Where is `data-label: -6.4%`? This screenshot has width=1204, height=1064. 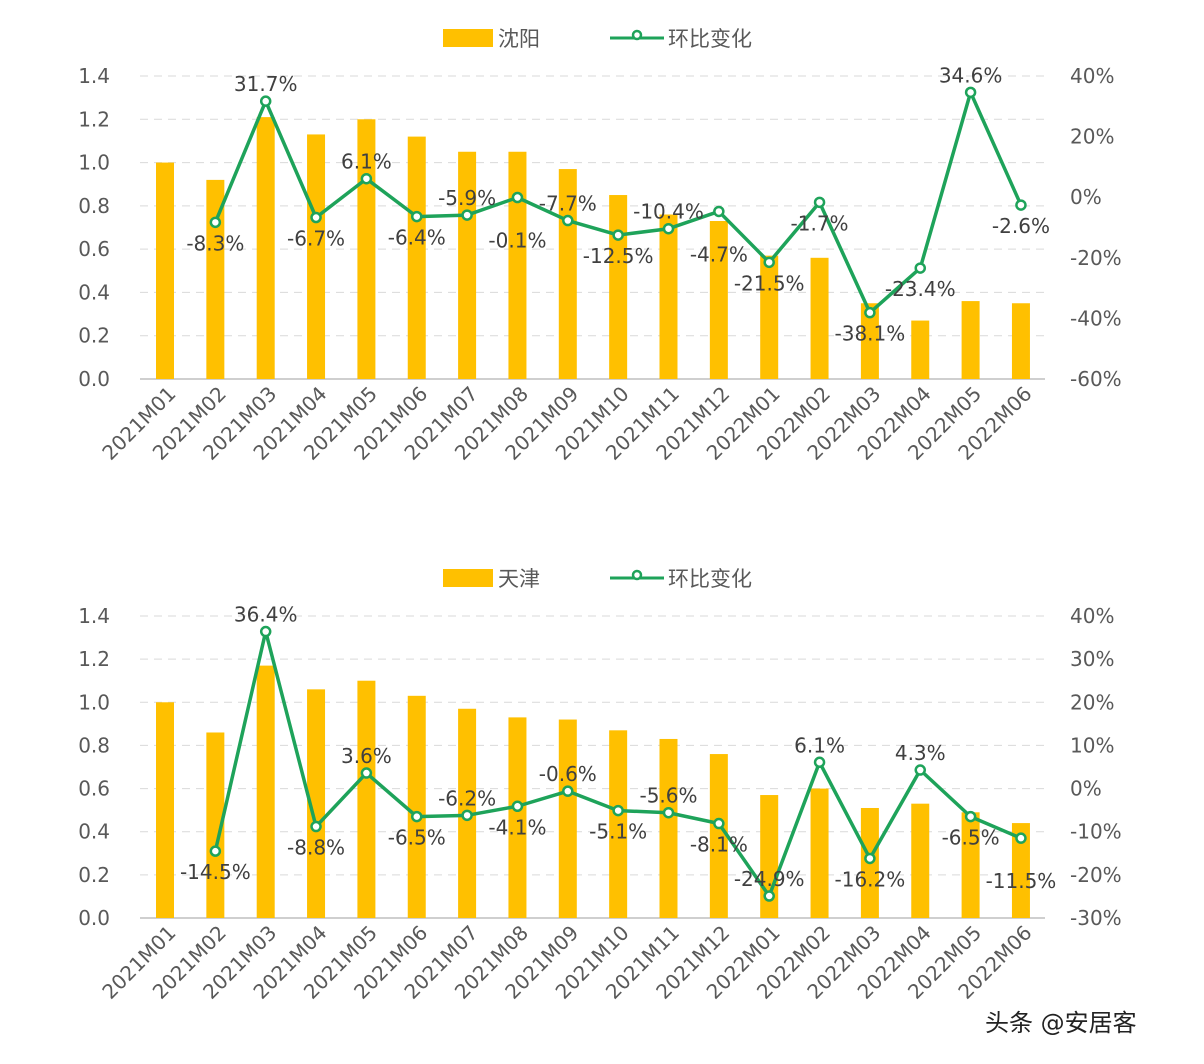
data-label: -6.4% is located at coordinates (417, 238).